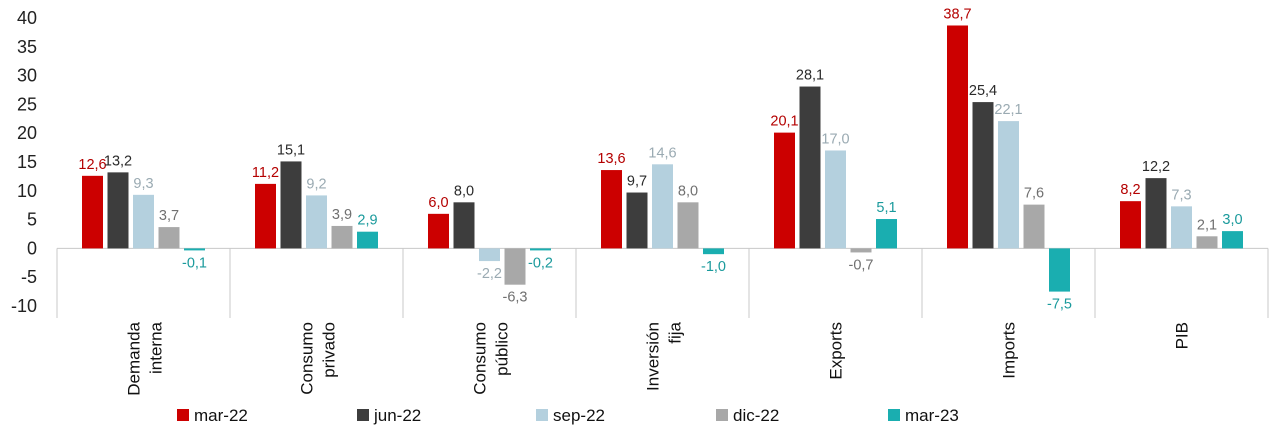  What do you see at coordinates (756, 415) in the screenshot?
I see `legend-label: dic-22` at bounding box center [756, 415].